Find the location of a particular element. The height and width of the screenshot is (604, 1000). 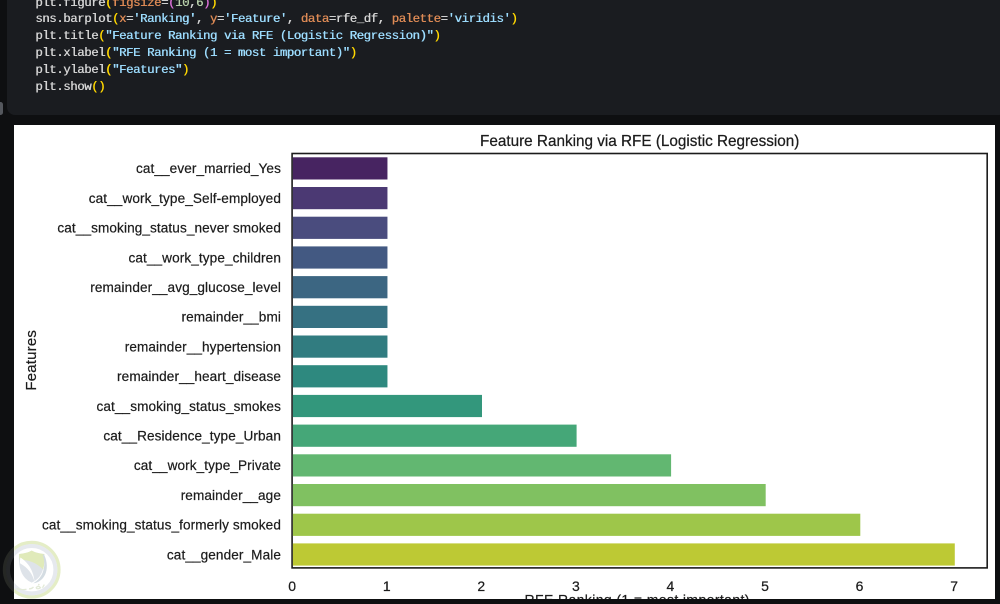

svg-text: 2 is located at coordinates (482, 586).